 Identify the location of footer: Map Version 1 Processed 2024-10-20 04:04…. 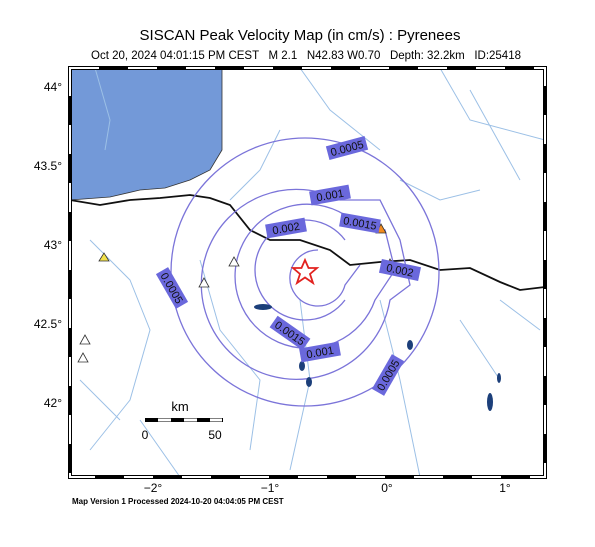
(178, 501).